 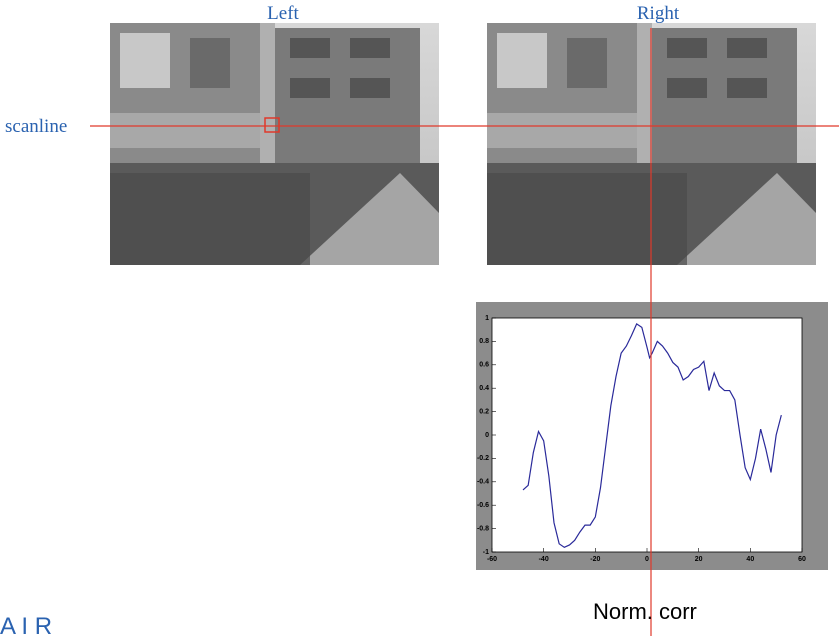 What do you see at coordinates (272, 125) in the screenshot?
I see `patch-box` at bounding box center [272, 125].